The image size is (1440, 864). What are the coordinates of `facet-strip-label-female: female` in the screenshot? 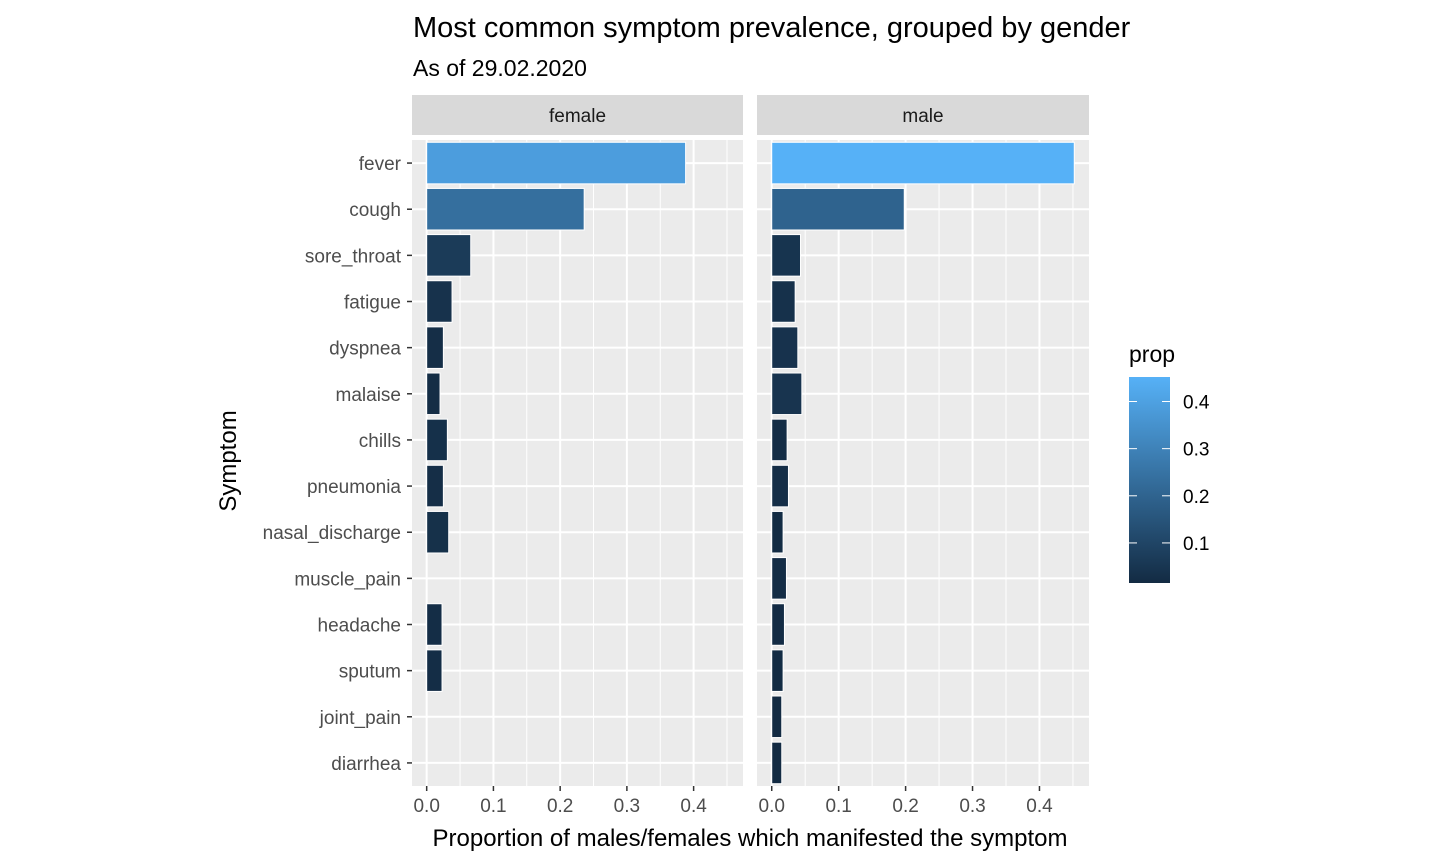 It's located at (577, 116).